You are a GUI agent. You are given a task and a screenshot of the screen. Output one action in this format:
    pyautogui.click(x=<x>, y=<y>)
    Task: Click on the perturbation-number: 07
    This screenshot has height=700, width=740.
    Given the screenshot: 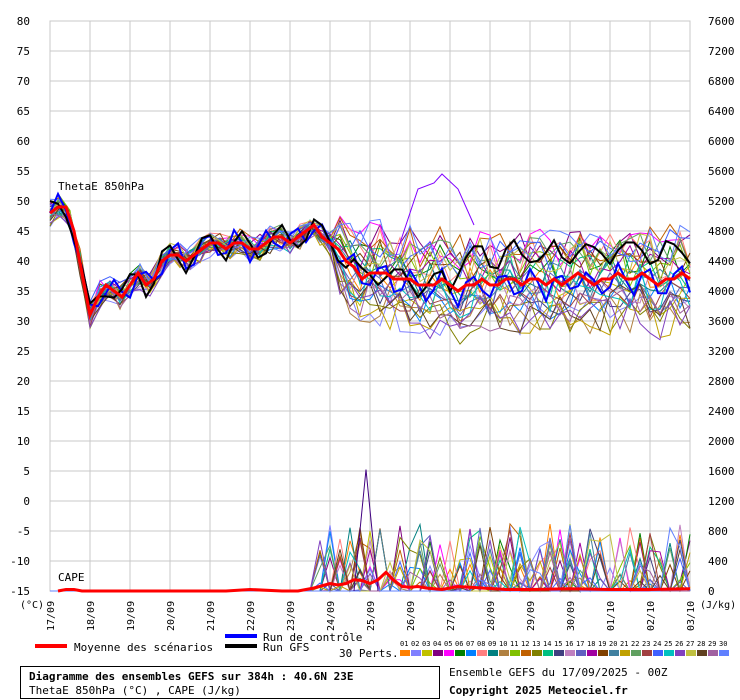 What is the action you would take?
    pyautogui.click(x=470, y=644)
    